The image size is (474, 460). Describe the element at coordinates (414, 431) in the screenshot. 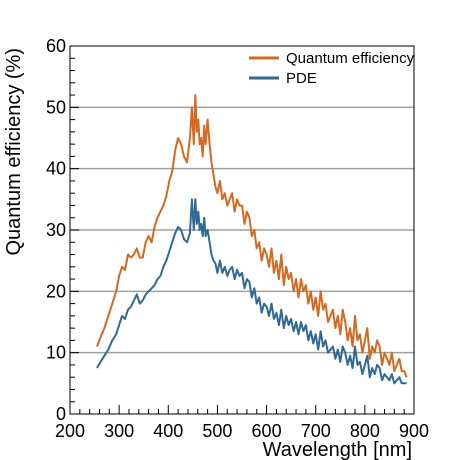

I see `x-tick-label: 900` at that location.